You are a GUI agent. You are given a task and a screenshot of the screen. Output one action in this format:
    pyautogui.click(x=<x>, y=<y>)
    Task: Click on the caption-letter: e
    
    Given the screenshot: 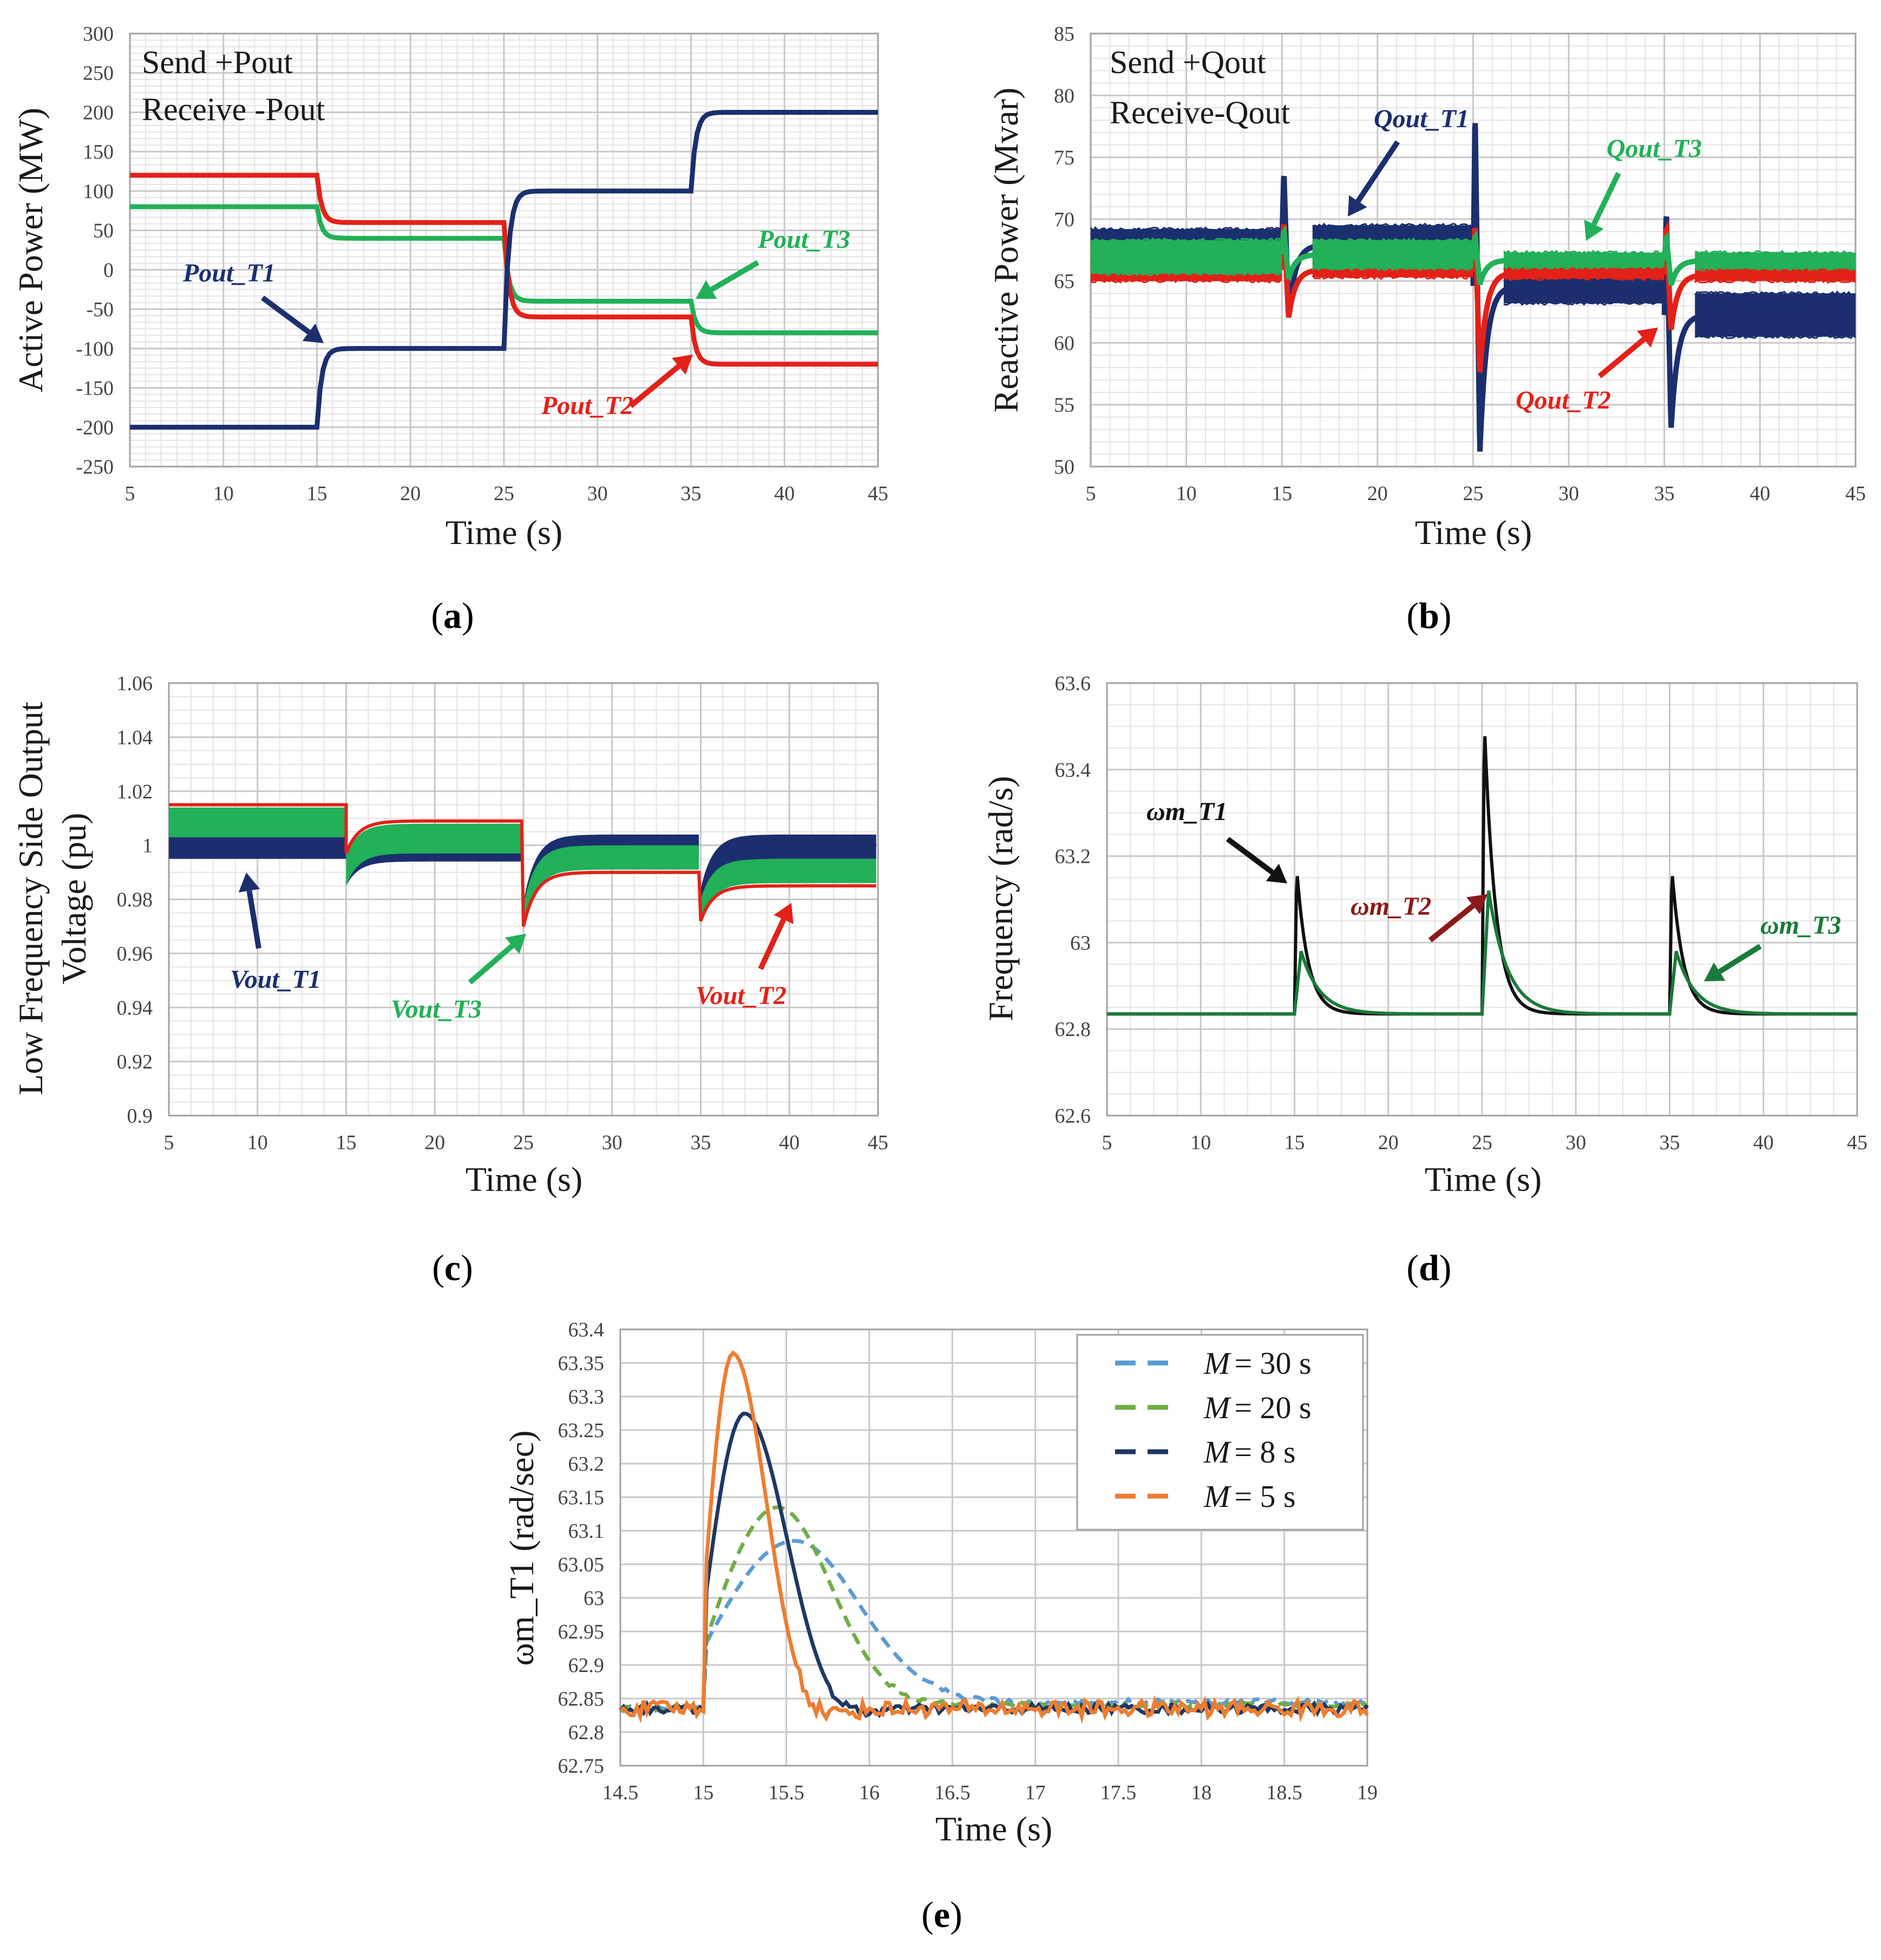 What is the action you would take?
    pyautogui.click(x=942, y=1914)
    